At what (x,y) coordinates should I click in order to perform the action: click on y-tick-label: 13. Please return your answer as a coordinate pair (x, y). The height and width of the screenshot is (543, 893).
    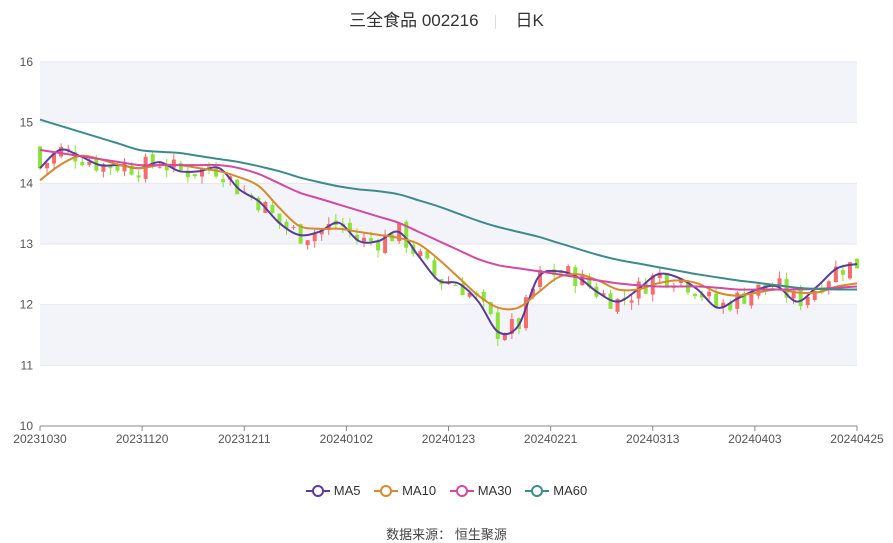
    Looking at the image, I should click on (27, 244).